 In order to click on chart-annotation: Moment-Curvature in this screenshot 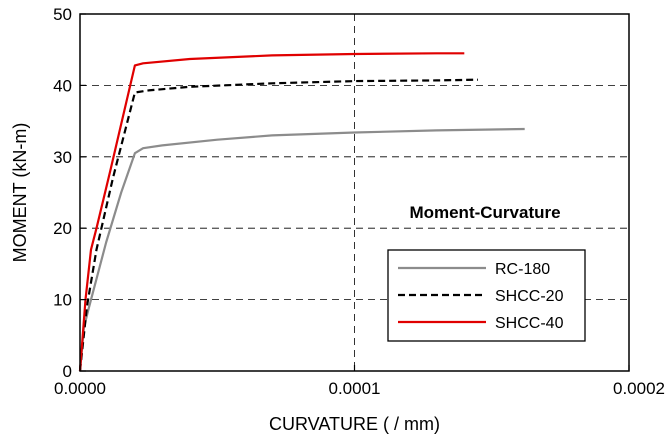, I will do `click(484, 212)`.